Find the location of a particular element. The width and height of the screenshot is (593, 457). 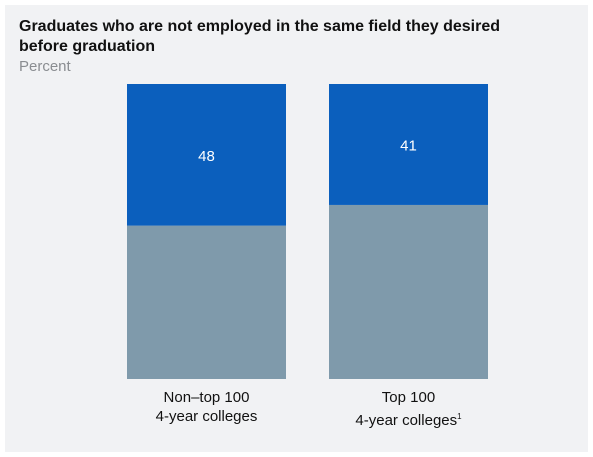

category-label-line1: Top 100 is located at coordinates (409, 397).